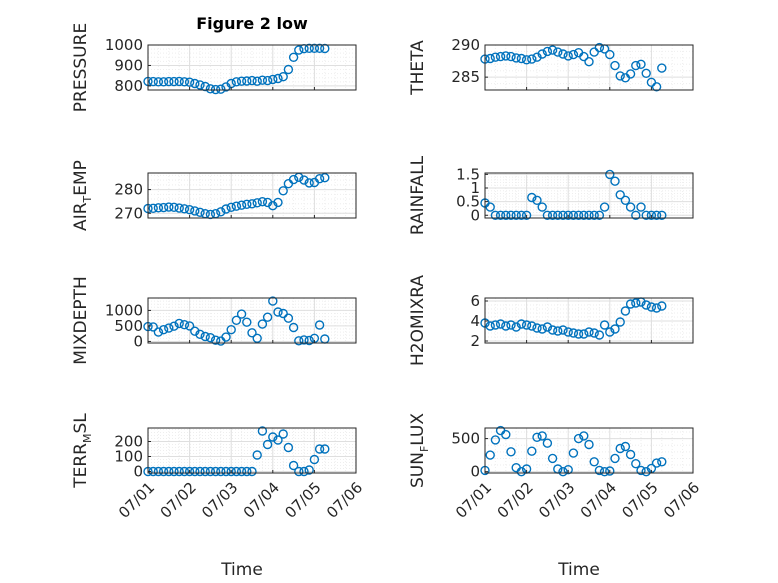  What do you see at coordinates (475, 188) in the screenshot?
I see `y-tick-label: 1` at bounding box center [475, 188].